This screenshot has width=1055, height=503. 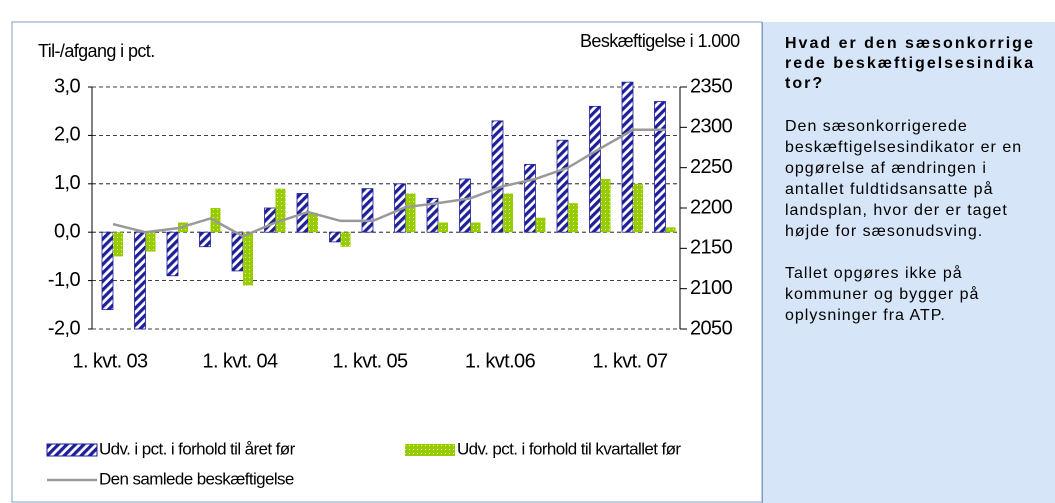 I want to click on y2-tick-label: 2250, so click(x=711, y=167).